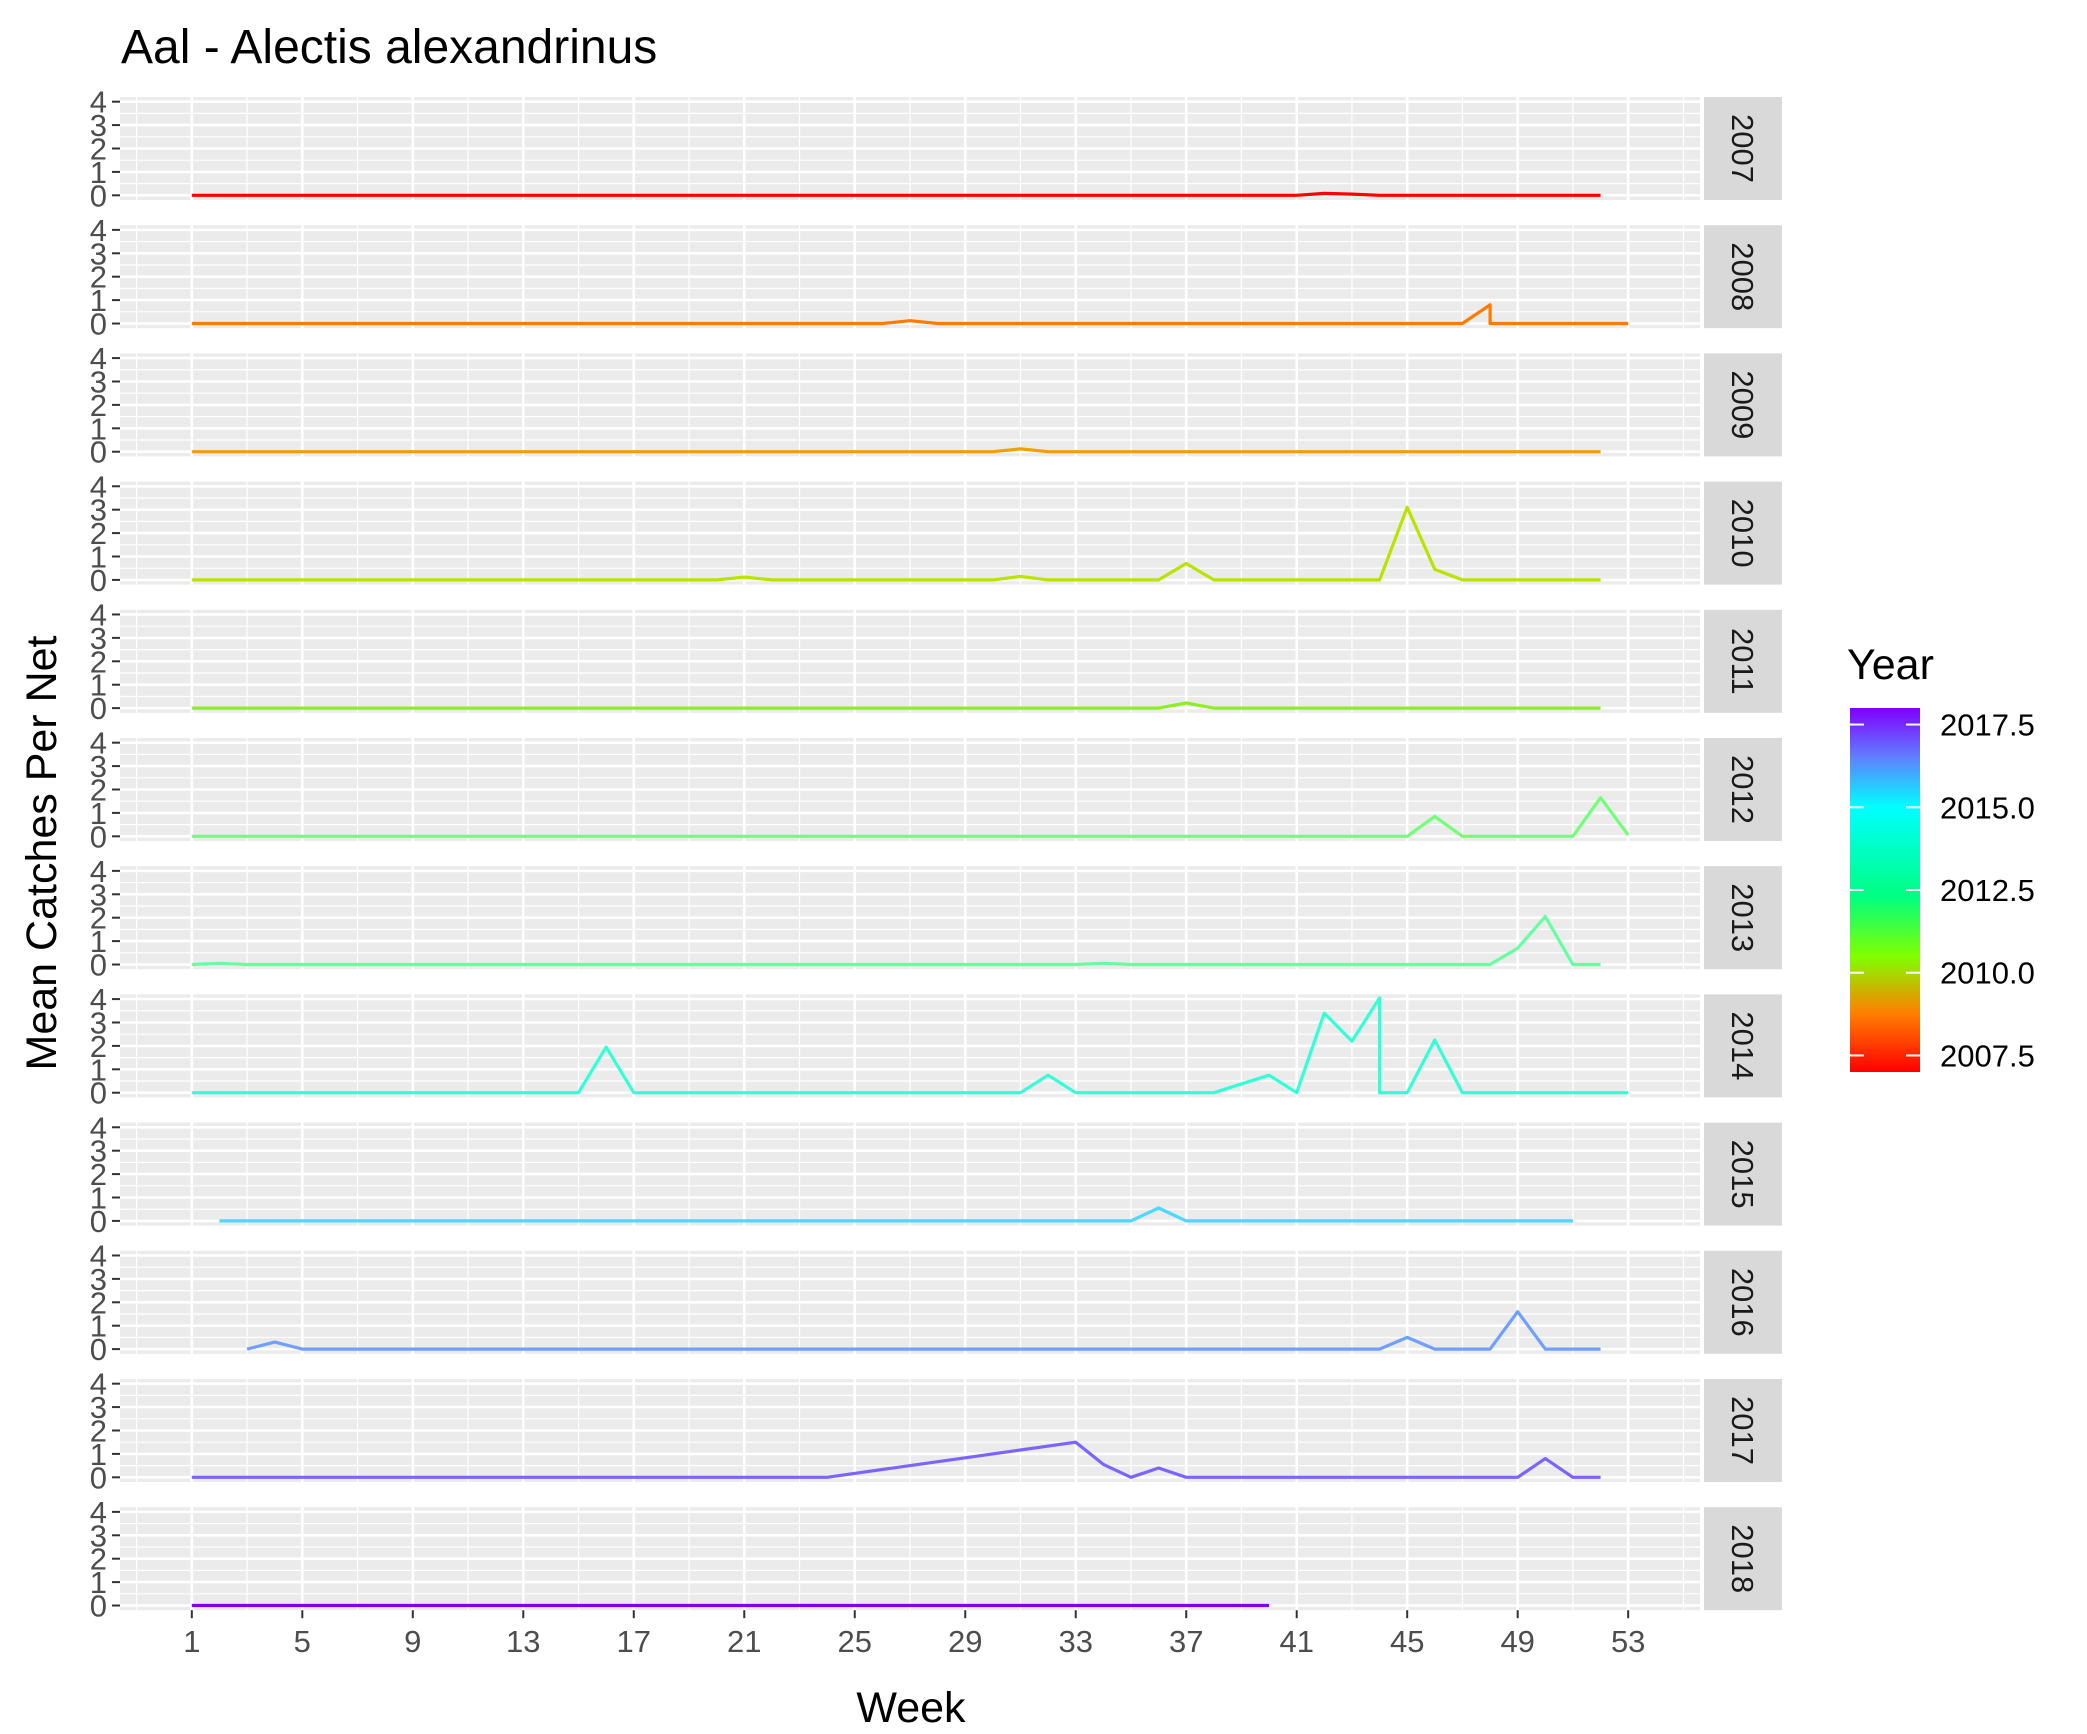 The width and height of the screenshot is (2087, 1734). I want to click on facet-strip-label: 2008, so click(1742, 276).